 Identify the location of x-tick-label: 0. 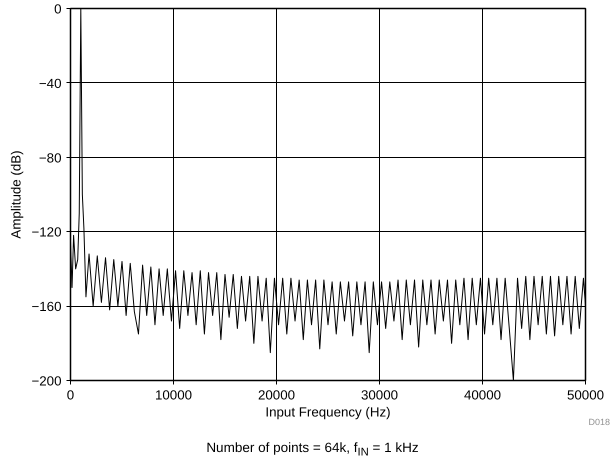
(70, 395).